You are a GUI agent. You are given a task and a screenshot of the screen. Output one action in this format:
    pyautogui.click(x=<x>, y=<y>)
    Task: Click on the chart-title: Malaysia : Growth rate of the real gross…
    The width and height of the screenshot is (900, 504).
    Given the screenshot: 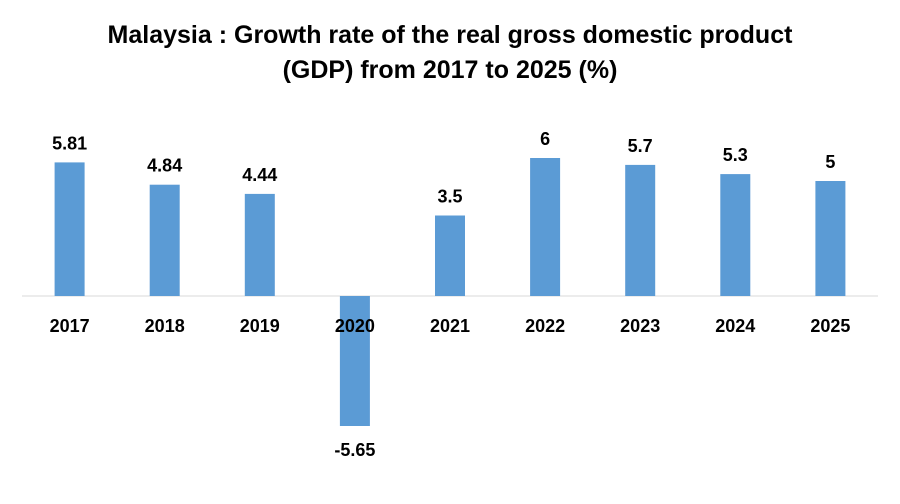 What is the action you would take?
    pyautogui.click(x=450, y=53)
    